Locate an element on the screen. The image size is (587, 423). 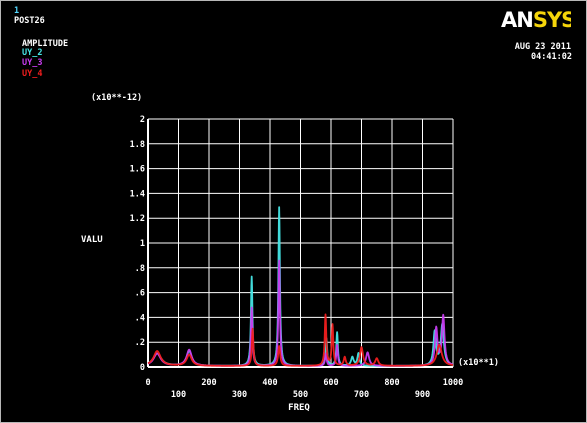
date-stamp: AUG 23 2011 is located at coordinates (542, 47).